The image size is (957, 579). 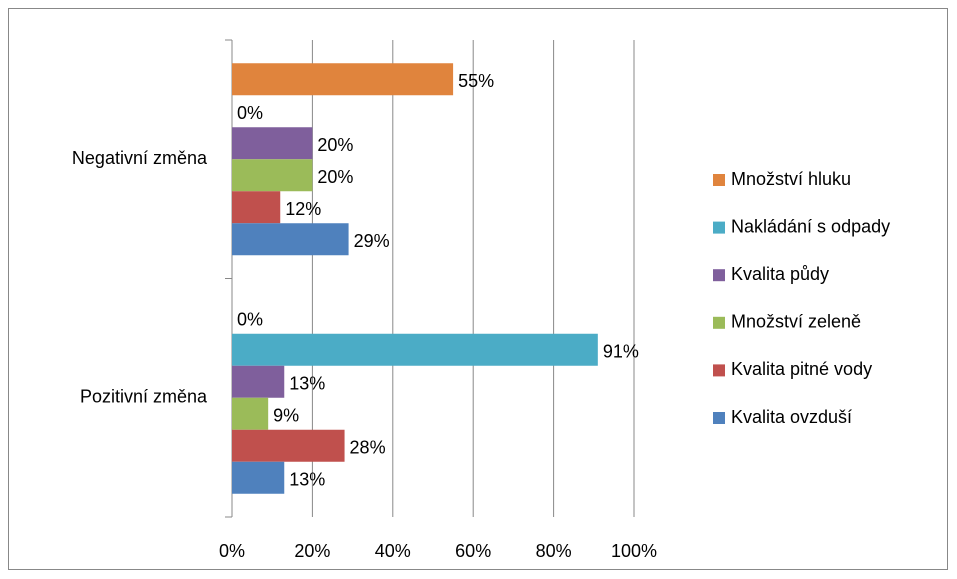 What do you see at coordinates (312, 551) in the screenshot?
I see `x-tick-label: 20%` at bounding box center [312, 551].